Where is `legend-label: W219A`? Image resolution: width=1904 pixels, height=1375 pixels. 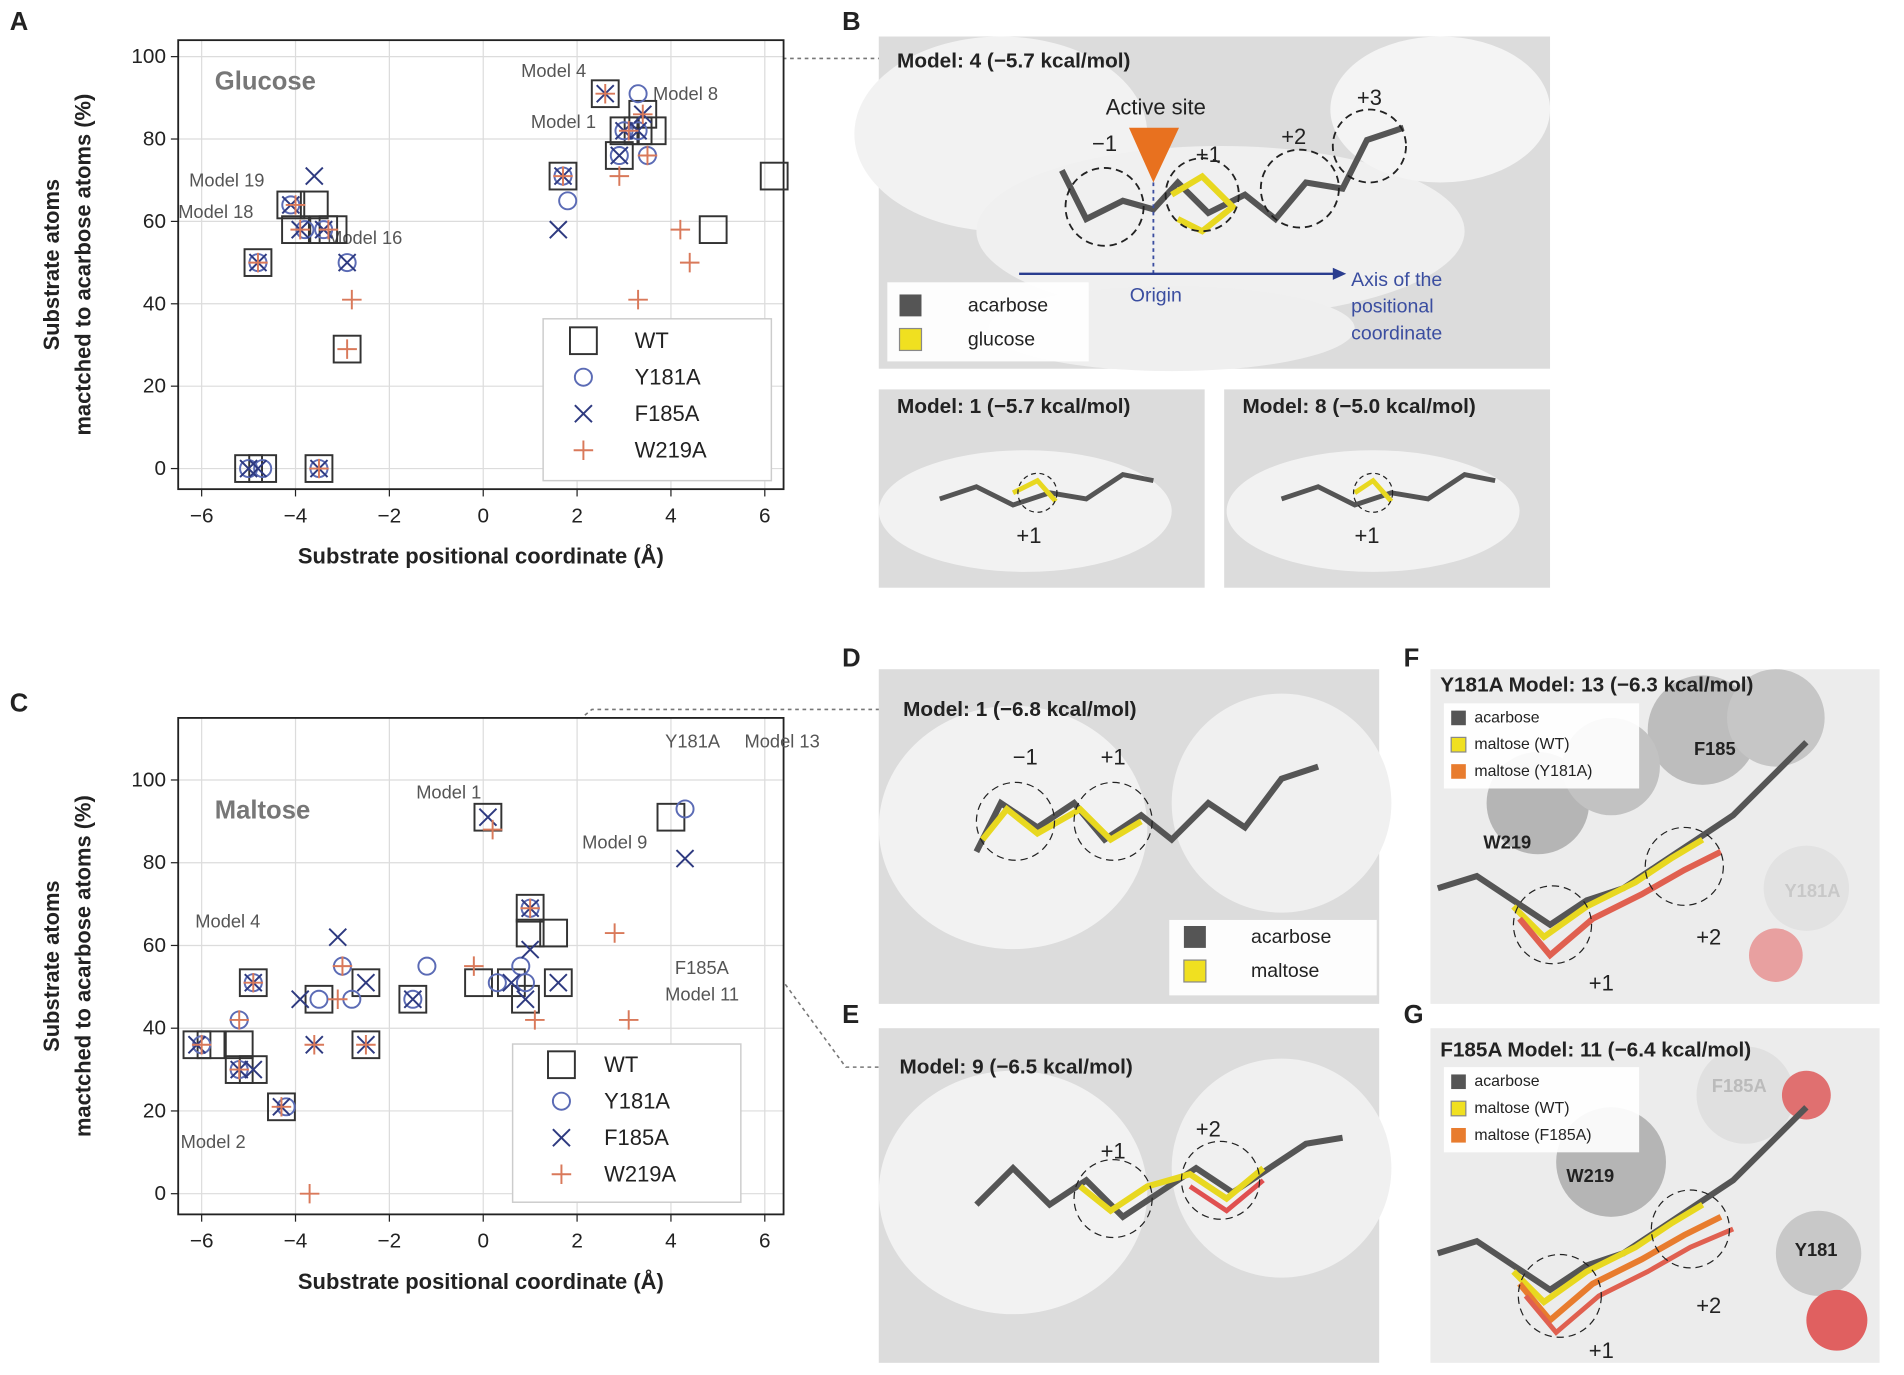
legend-label: W219A is located at coordinates (640, 1174).